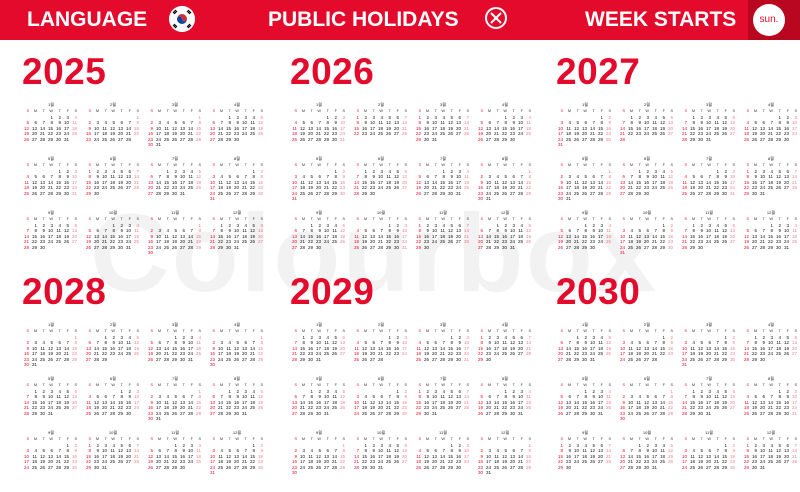  Describe the element at coordinates (774, 20) in the screenshot. I see `week-start-button: sun.` at that location.